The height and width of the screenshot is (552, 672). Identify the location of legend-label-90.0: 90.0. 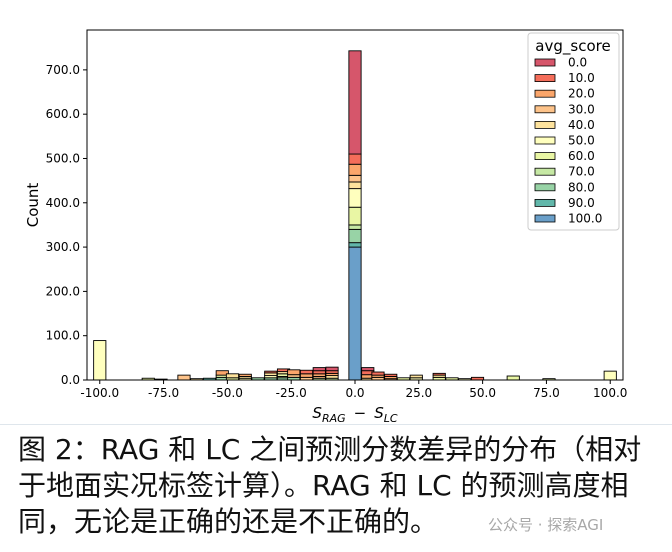
(581, 203).